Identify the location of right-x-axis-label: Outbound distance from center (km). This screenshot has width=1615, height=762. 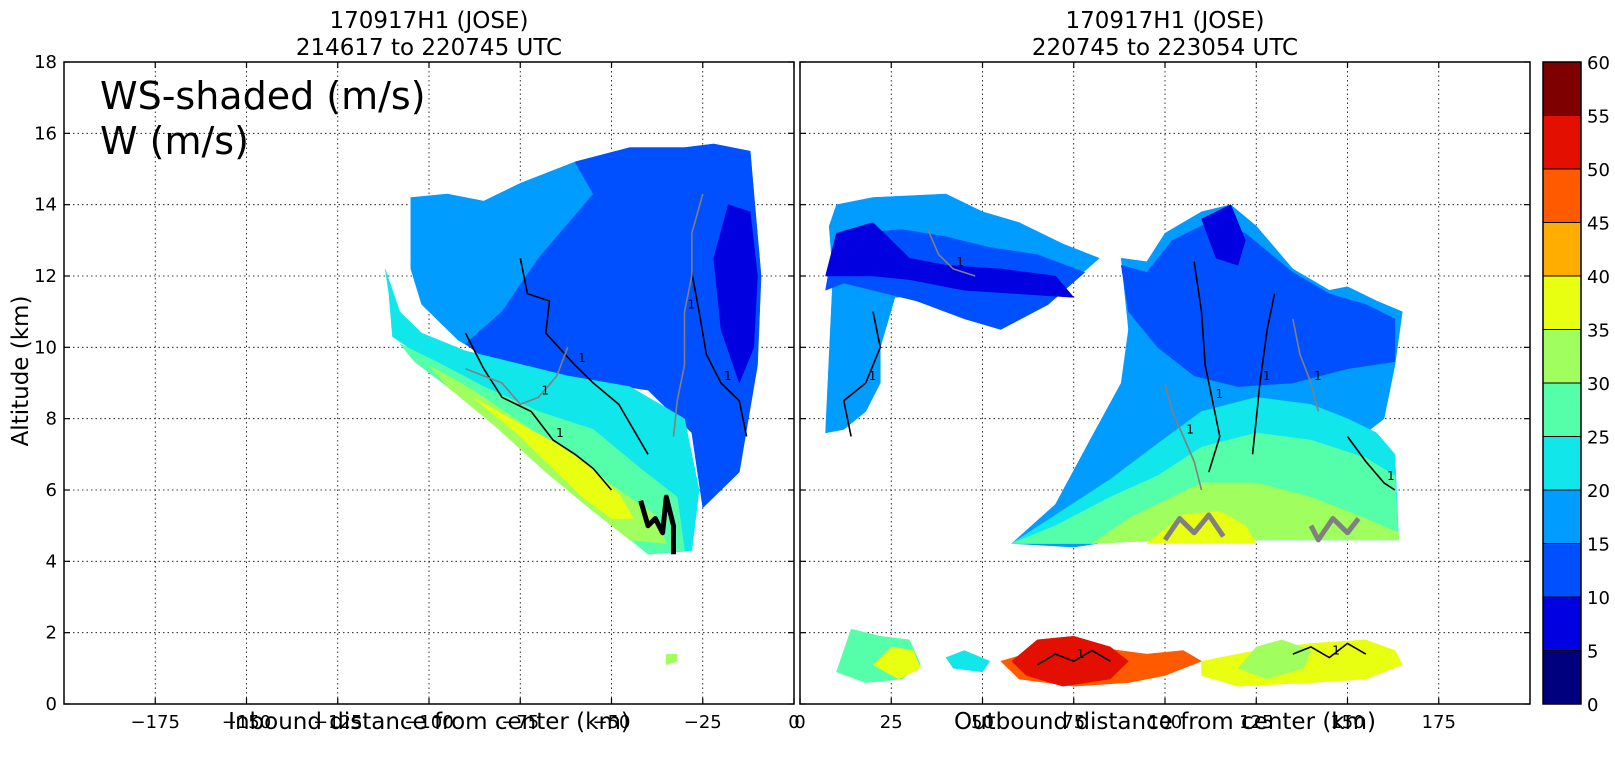
(1165, 722).